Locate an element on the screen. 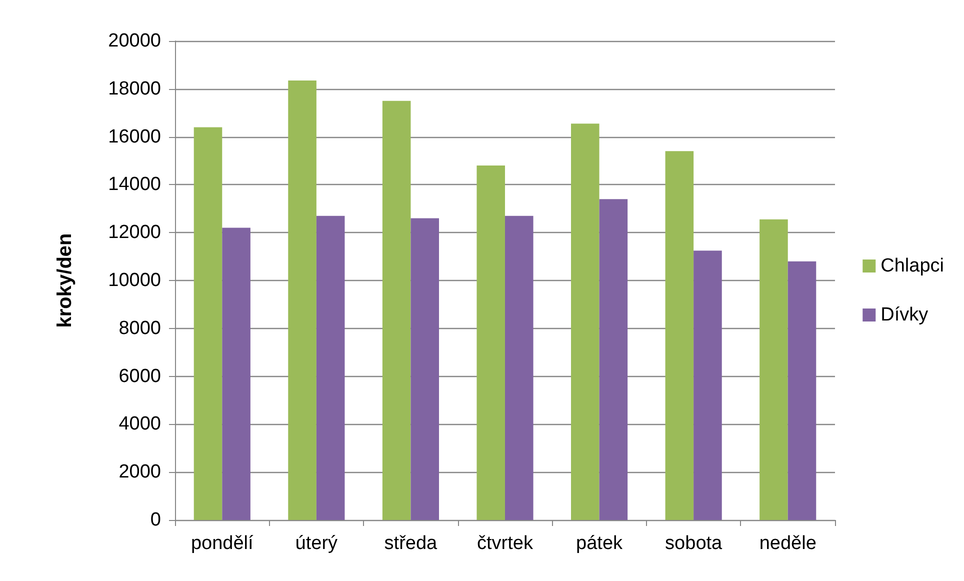  y-tick-label: 14000 is located at coordinates (134, 185).